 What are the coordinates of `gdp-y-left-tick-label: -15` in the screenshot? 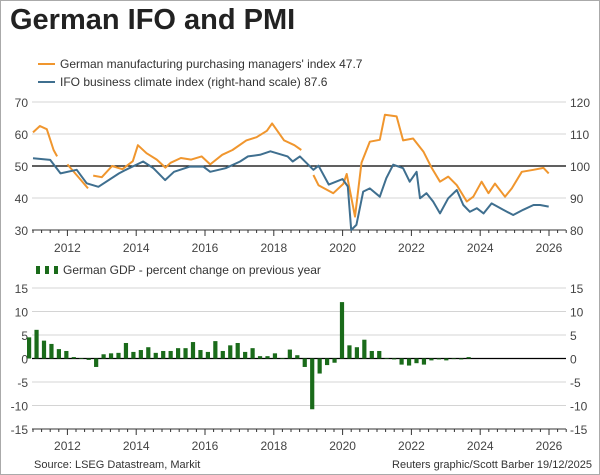 It's located at (20, 430).